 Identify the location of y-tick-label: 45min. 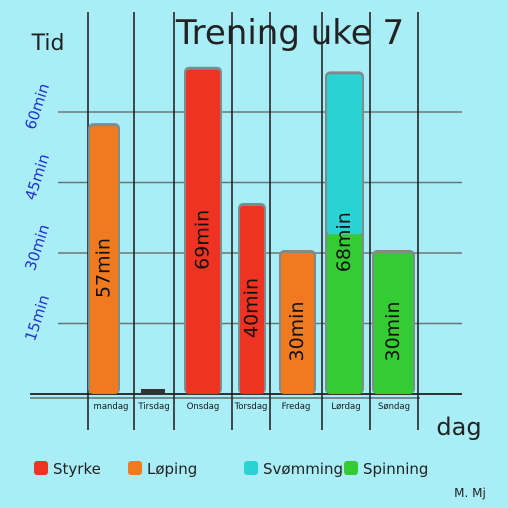
(37, 177).